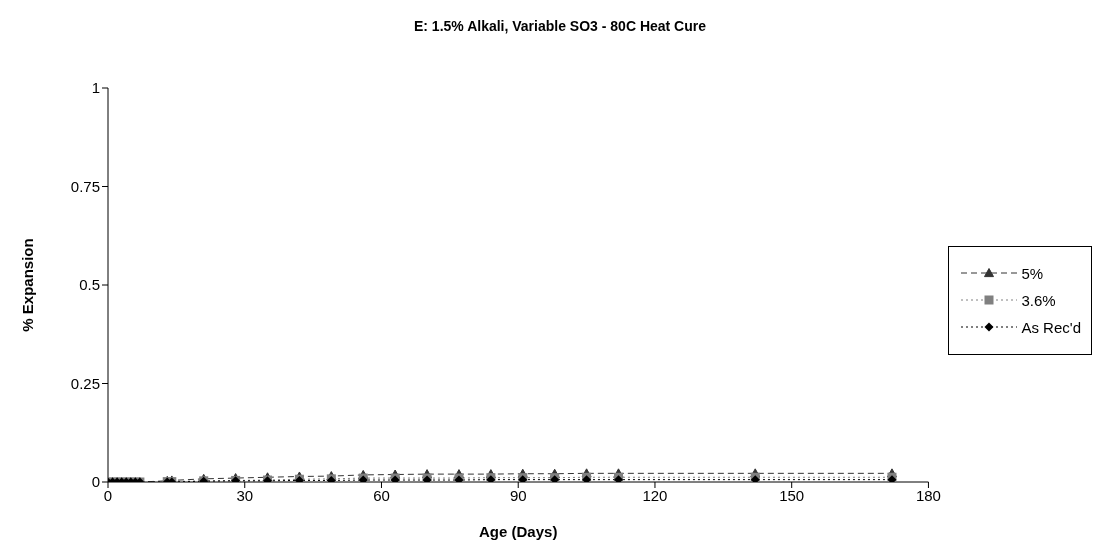 The width and height of the screenshot is (1120, 560). Describe the element at coordinates (85, 186) in the screenshot. I see `y-tick-label: 0.75` at that location.